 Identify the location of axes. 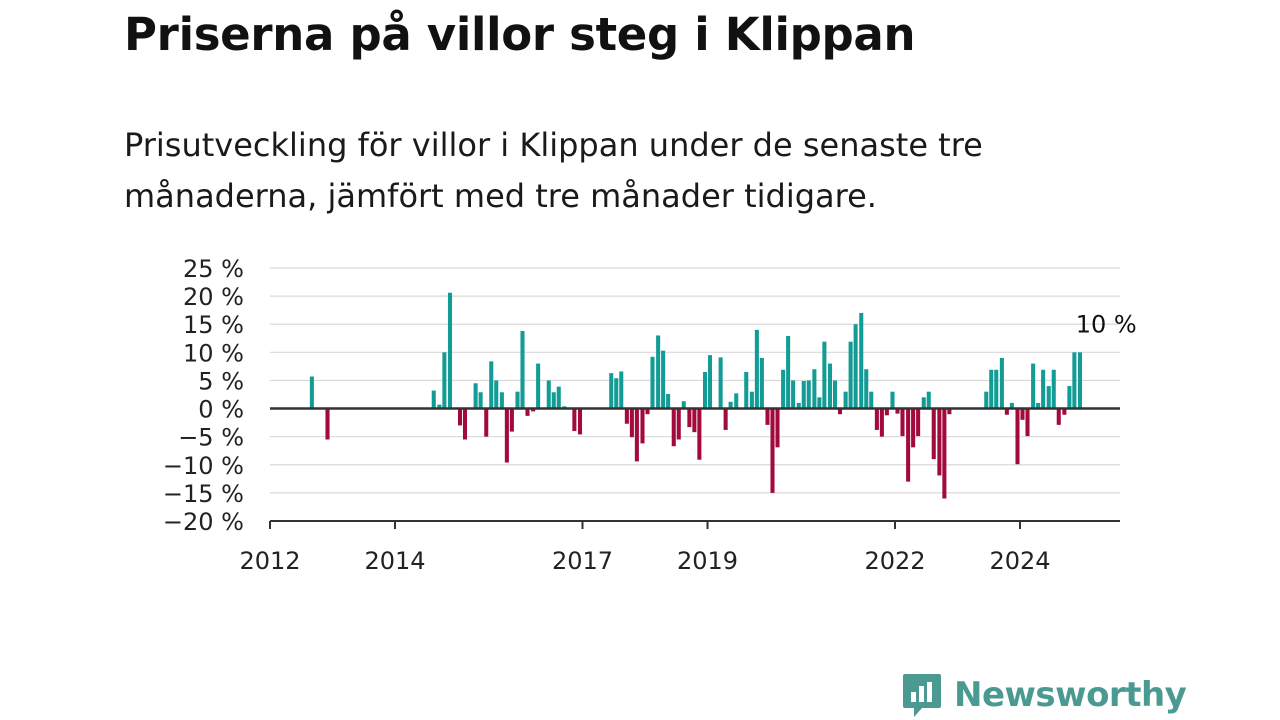
(694, 468).